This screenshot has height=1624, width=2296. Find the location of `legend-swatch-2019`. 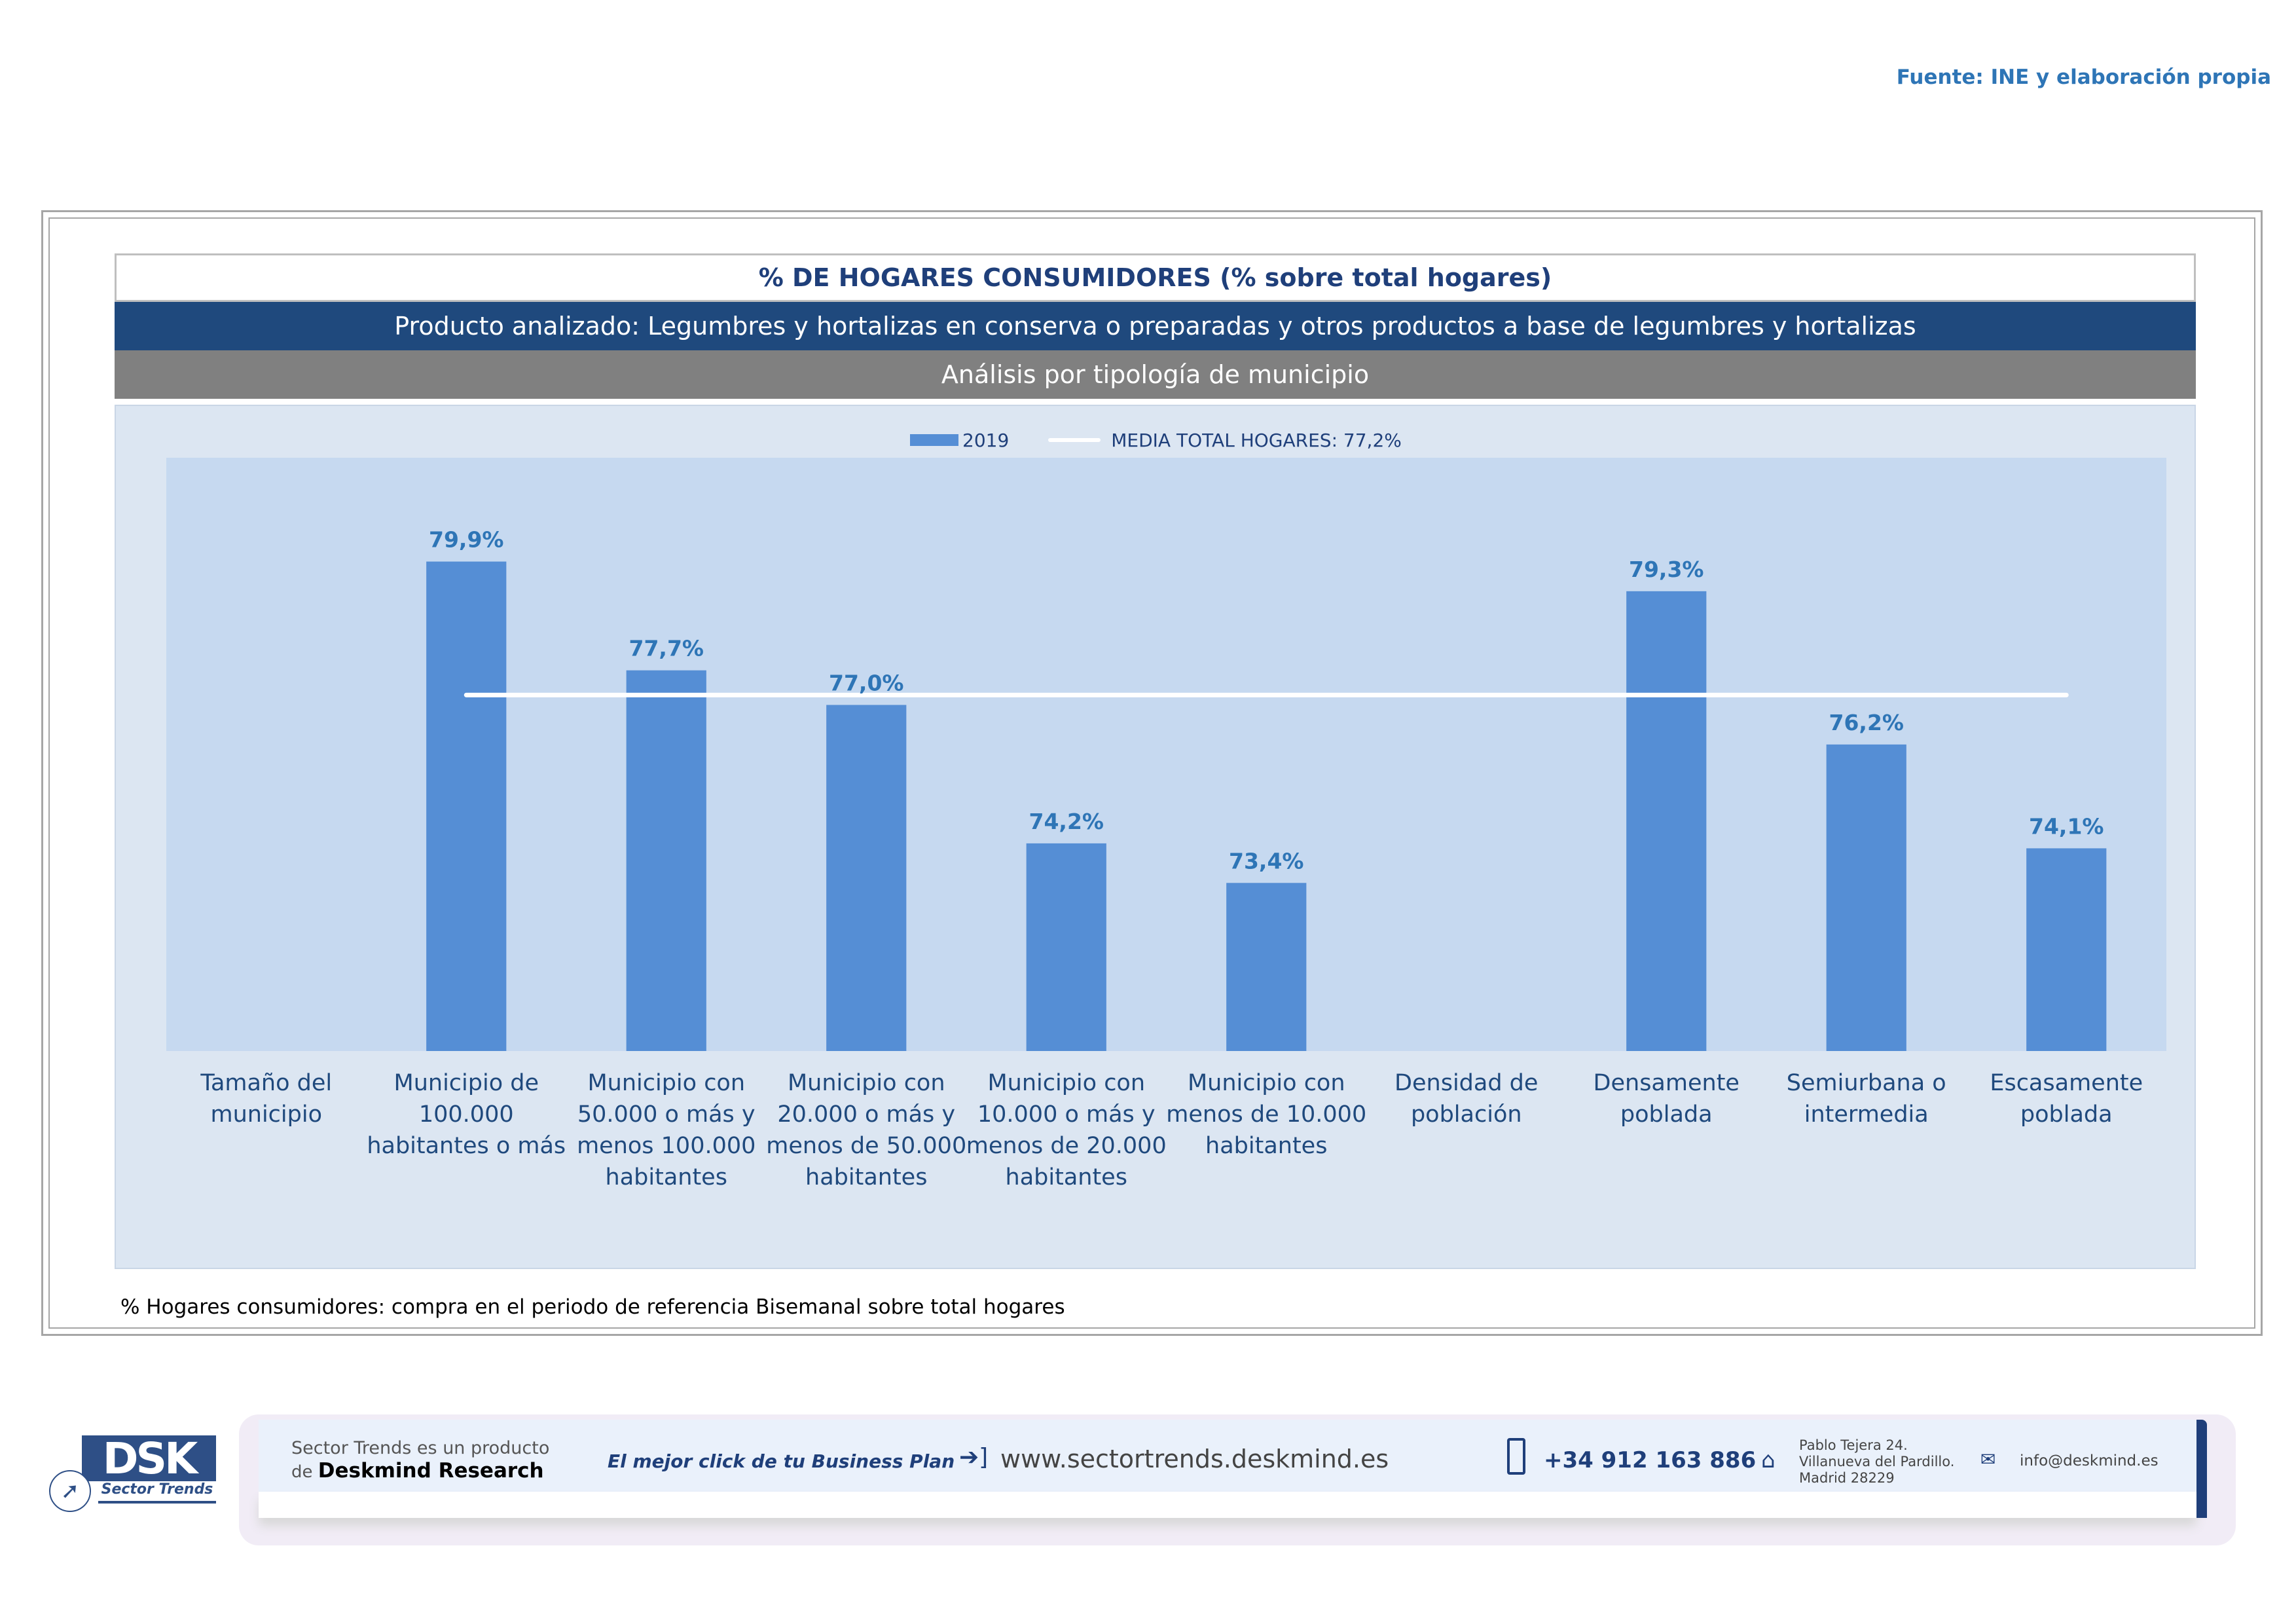

legend-swatch-2019 is located at coordinates (934, 440).